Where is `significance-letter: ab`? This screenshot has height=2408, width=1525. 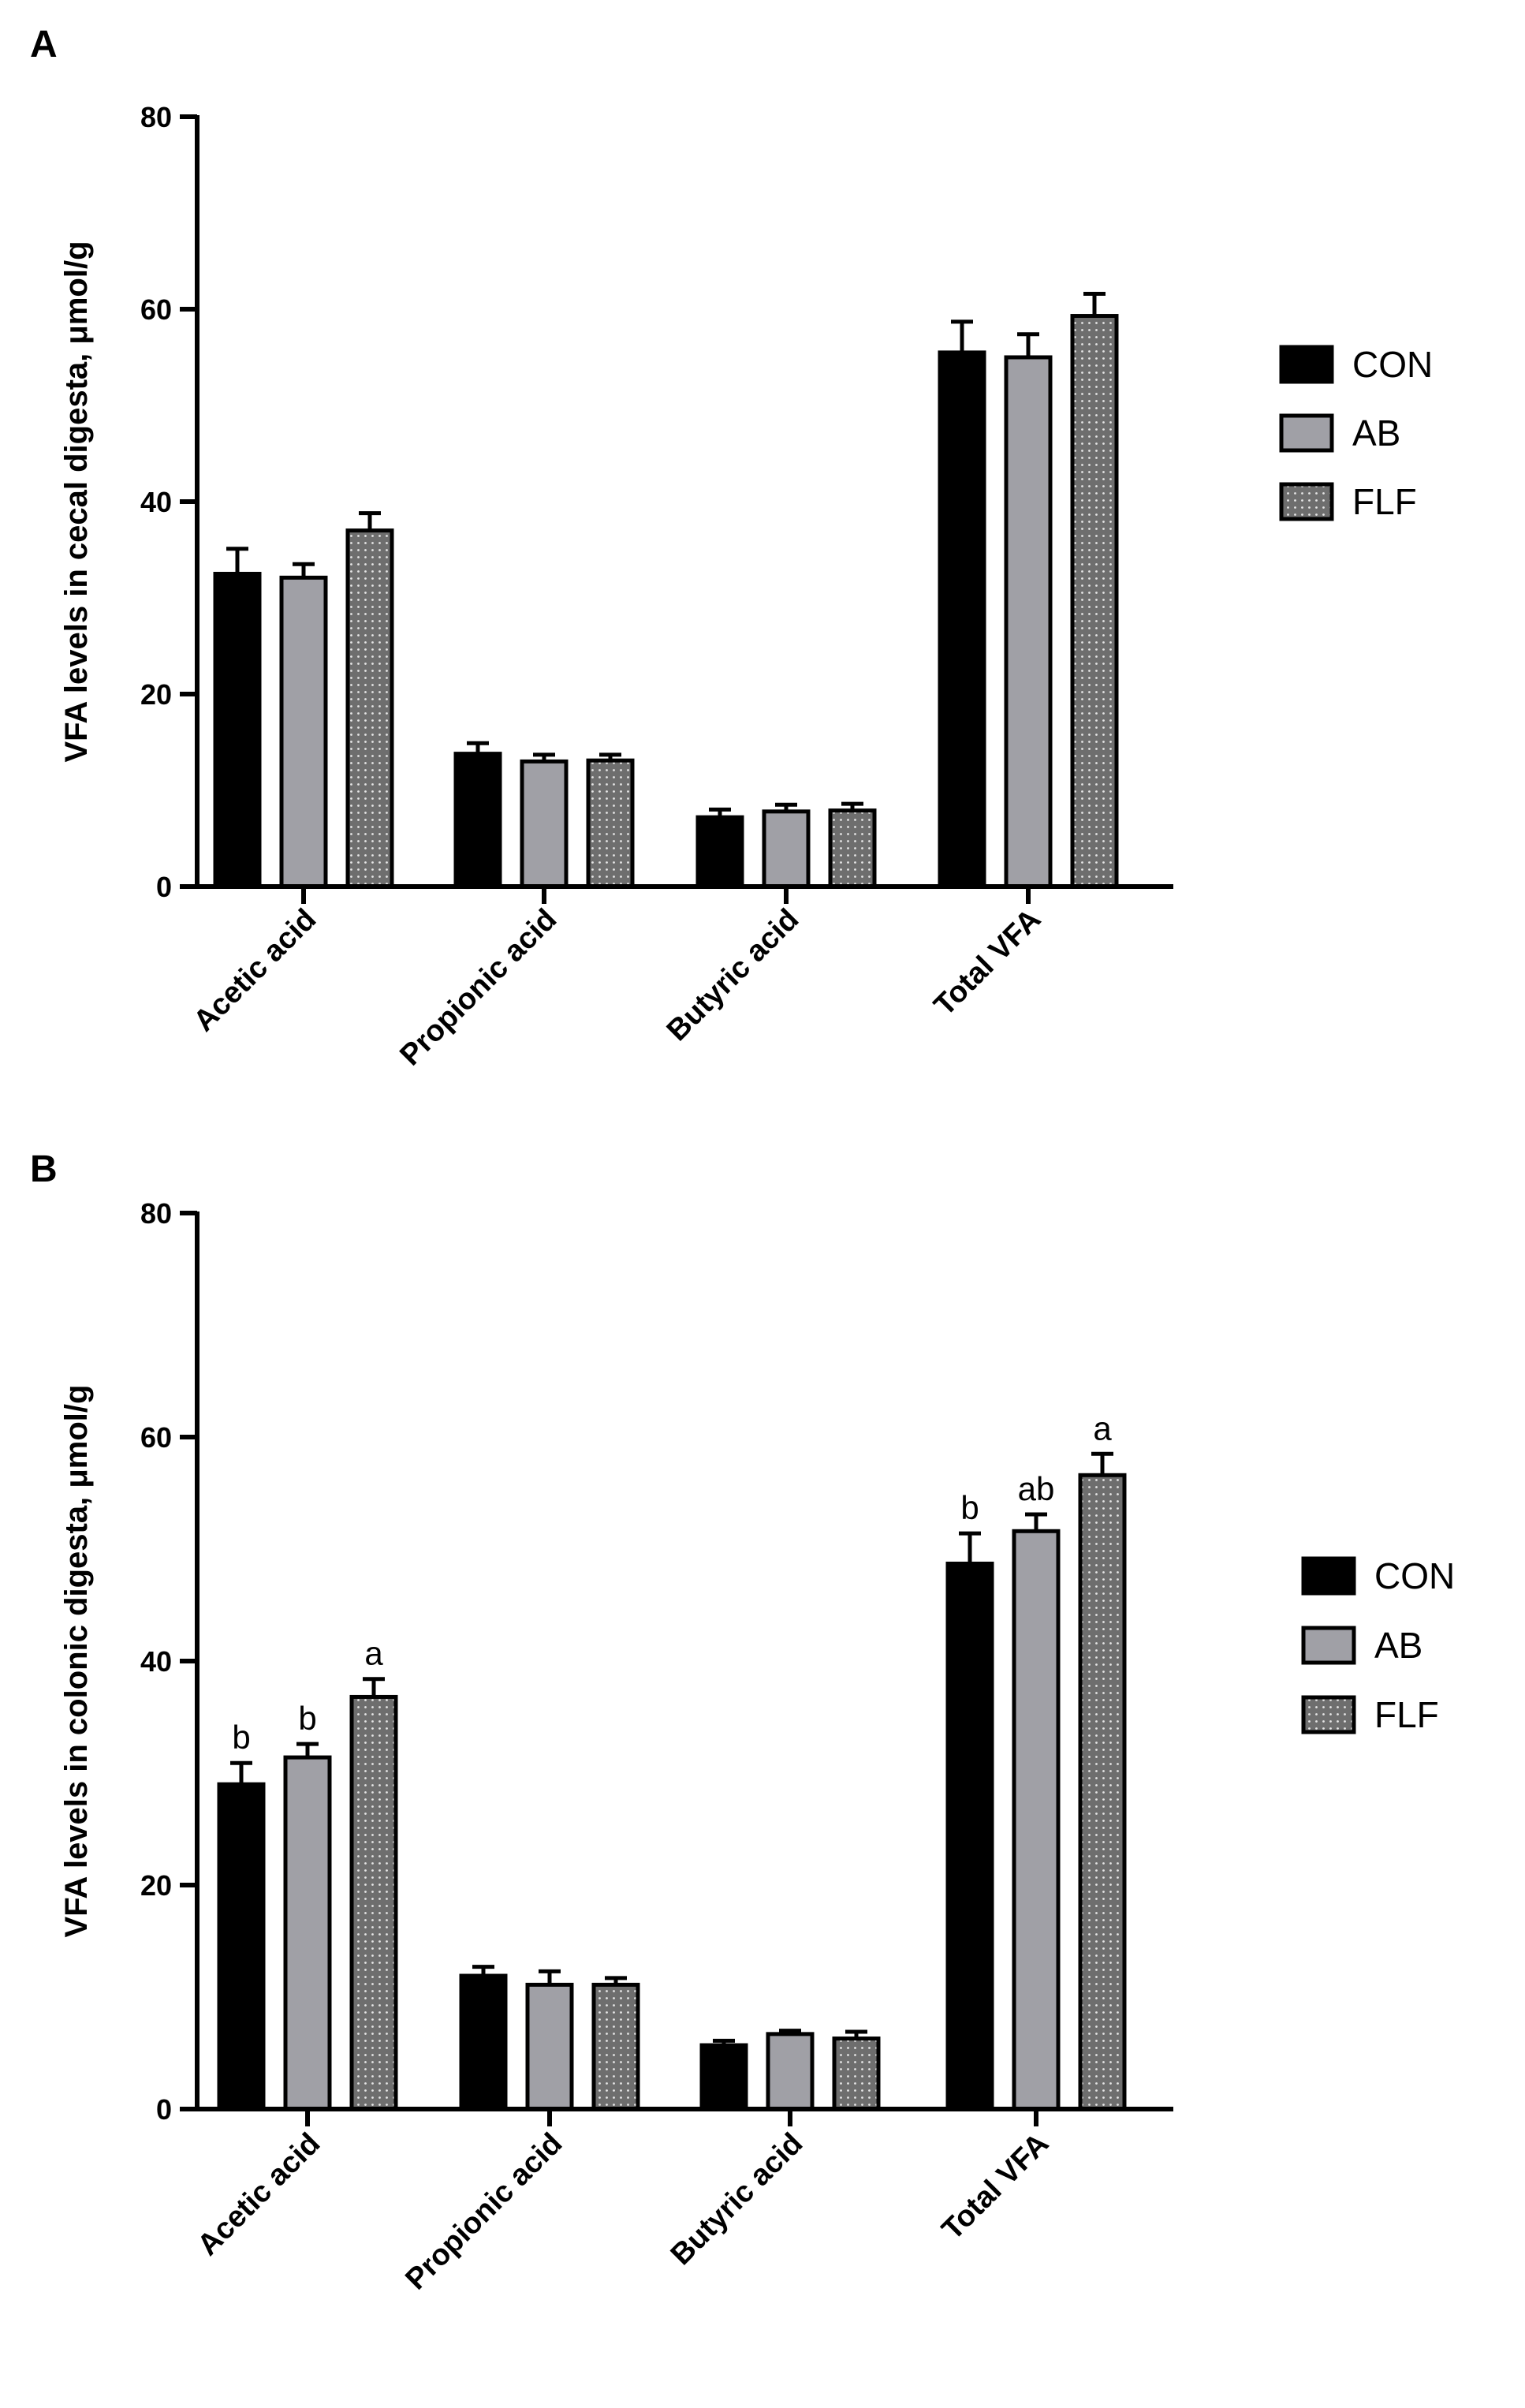
significance-letter: ab is located at coordinates (1036, 1488).